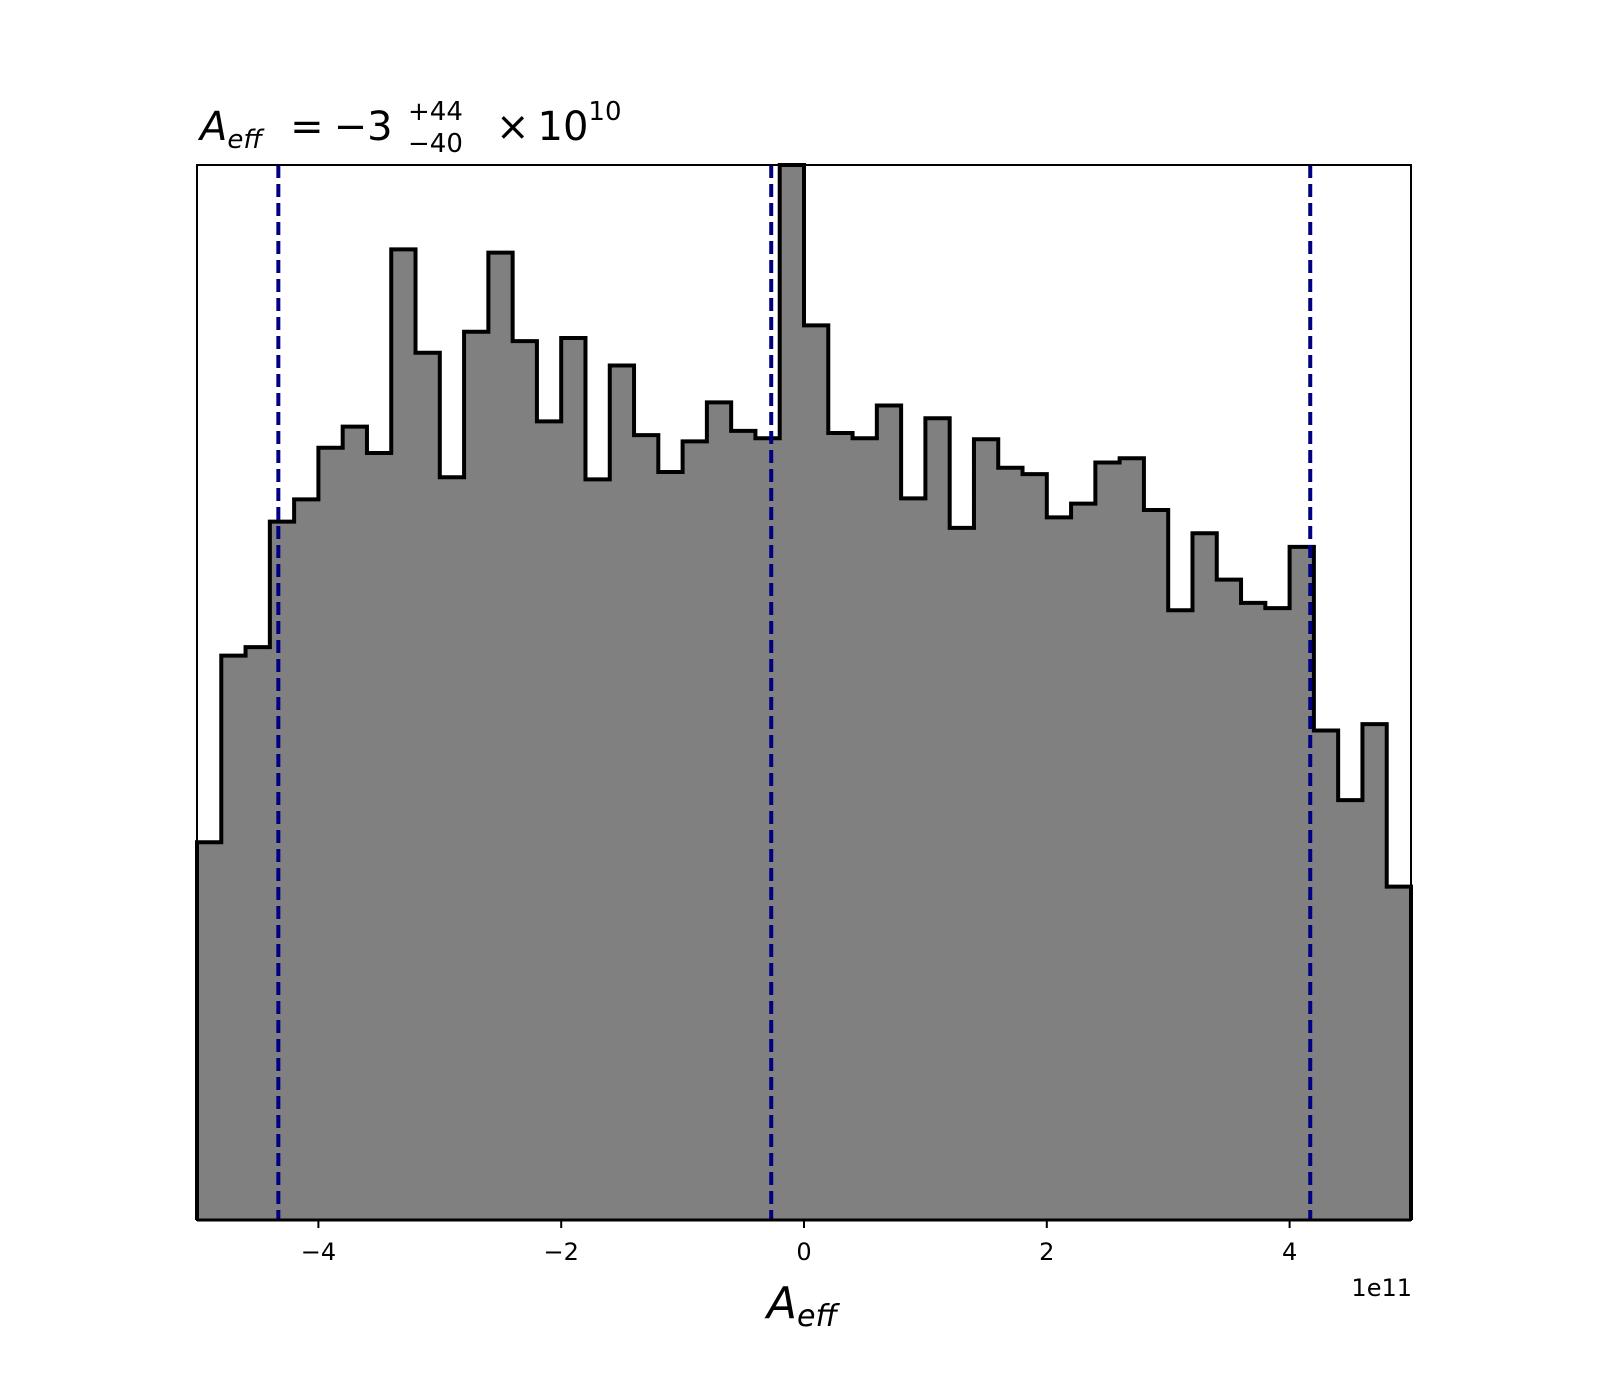  Describe the element at coordinates (513, 127) in the screenshot. I see `title-times: ×` at that location.